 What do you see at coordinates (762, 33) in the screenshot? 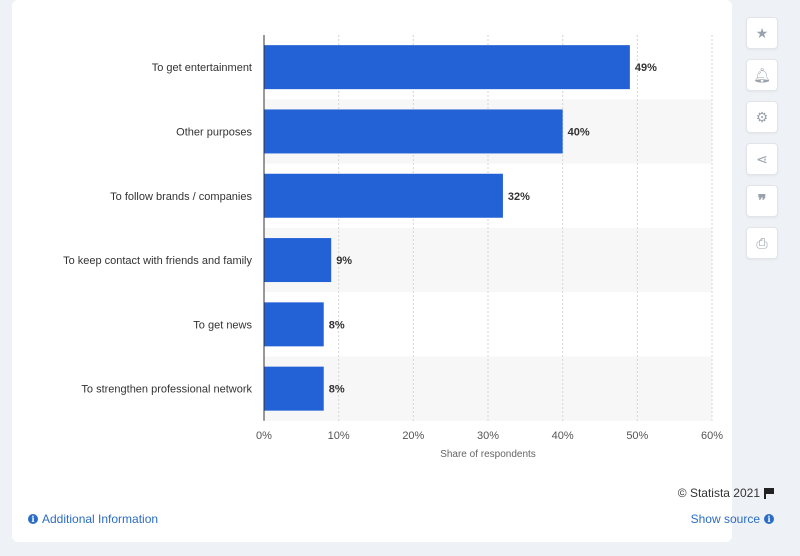
I see `star-icon: ★` at bounding box center [762, 33].